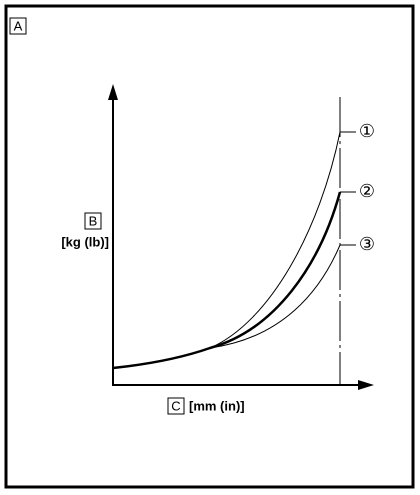 The height and width of the screenshot is (495, 420). I want to click on corner-box, so click(18, 26).